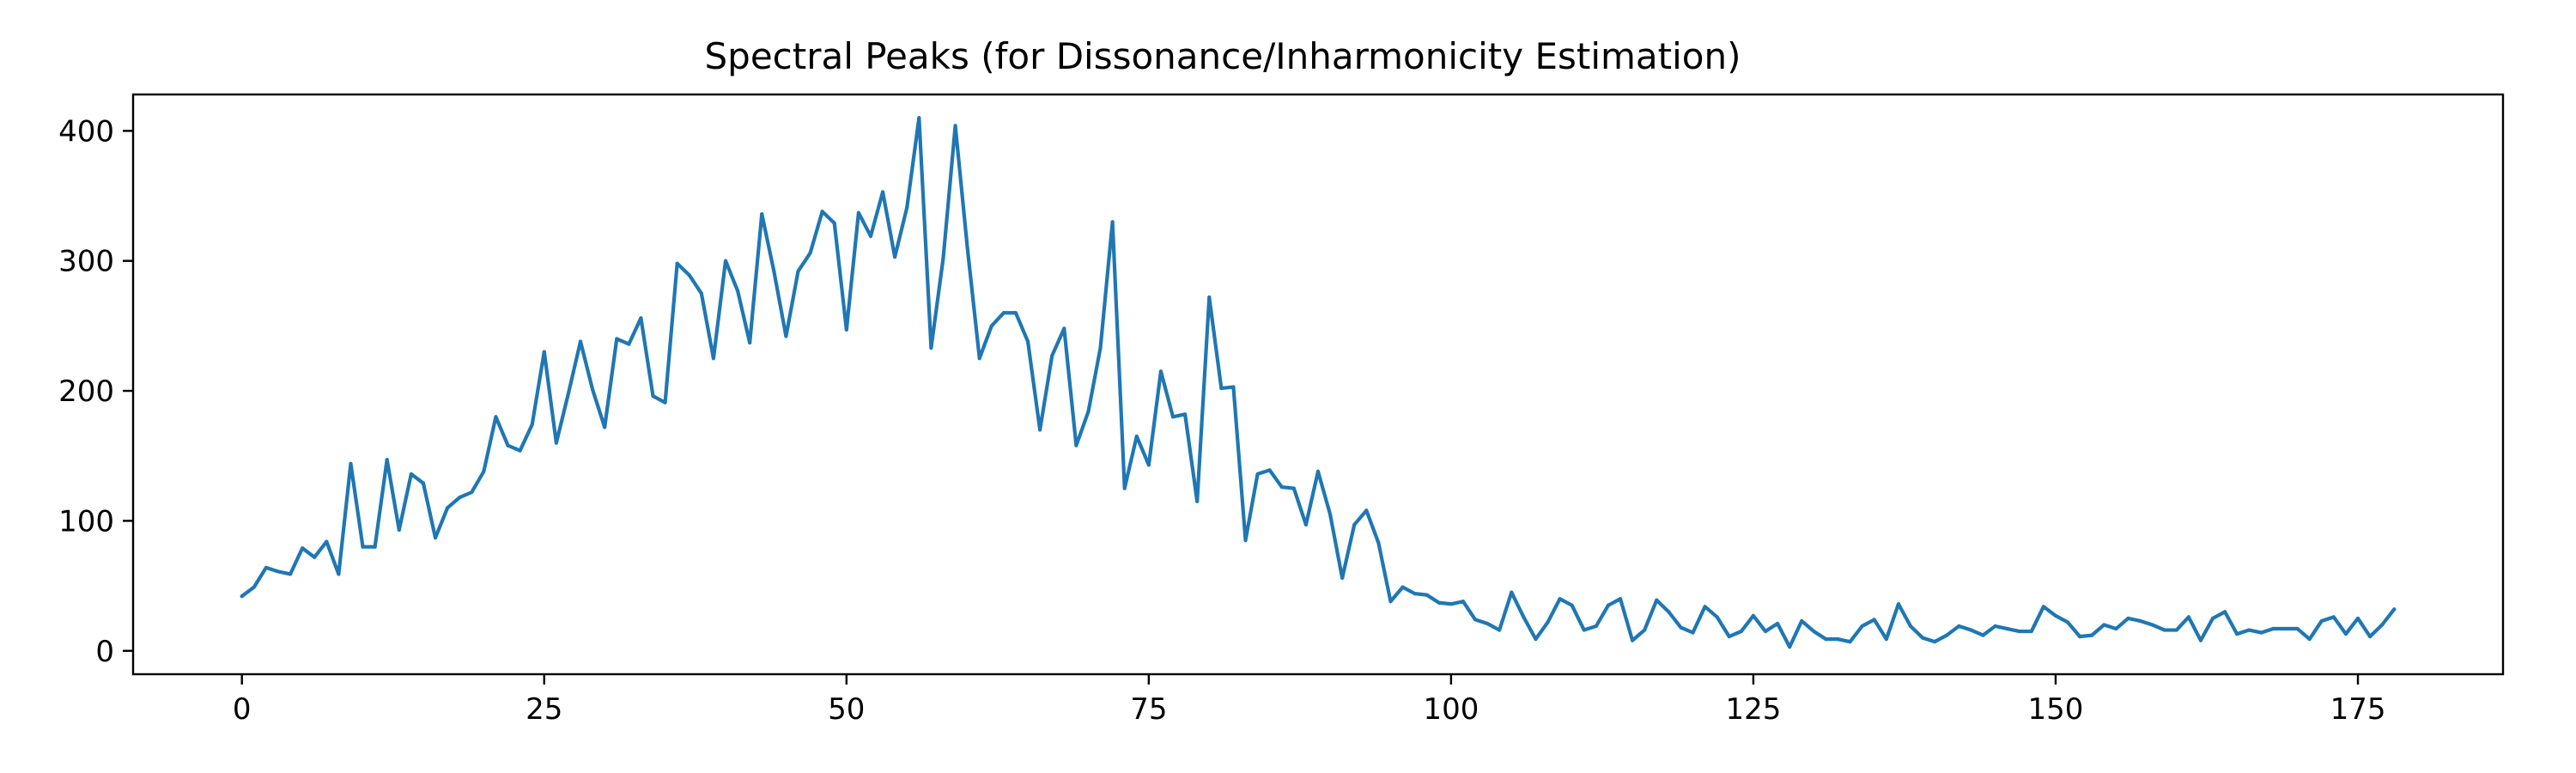  Describe the element at coordinates (2056, 709) in the screenshot. I see `x-tick-label: 150` at that location.